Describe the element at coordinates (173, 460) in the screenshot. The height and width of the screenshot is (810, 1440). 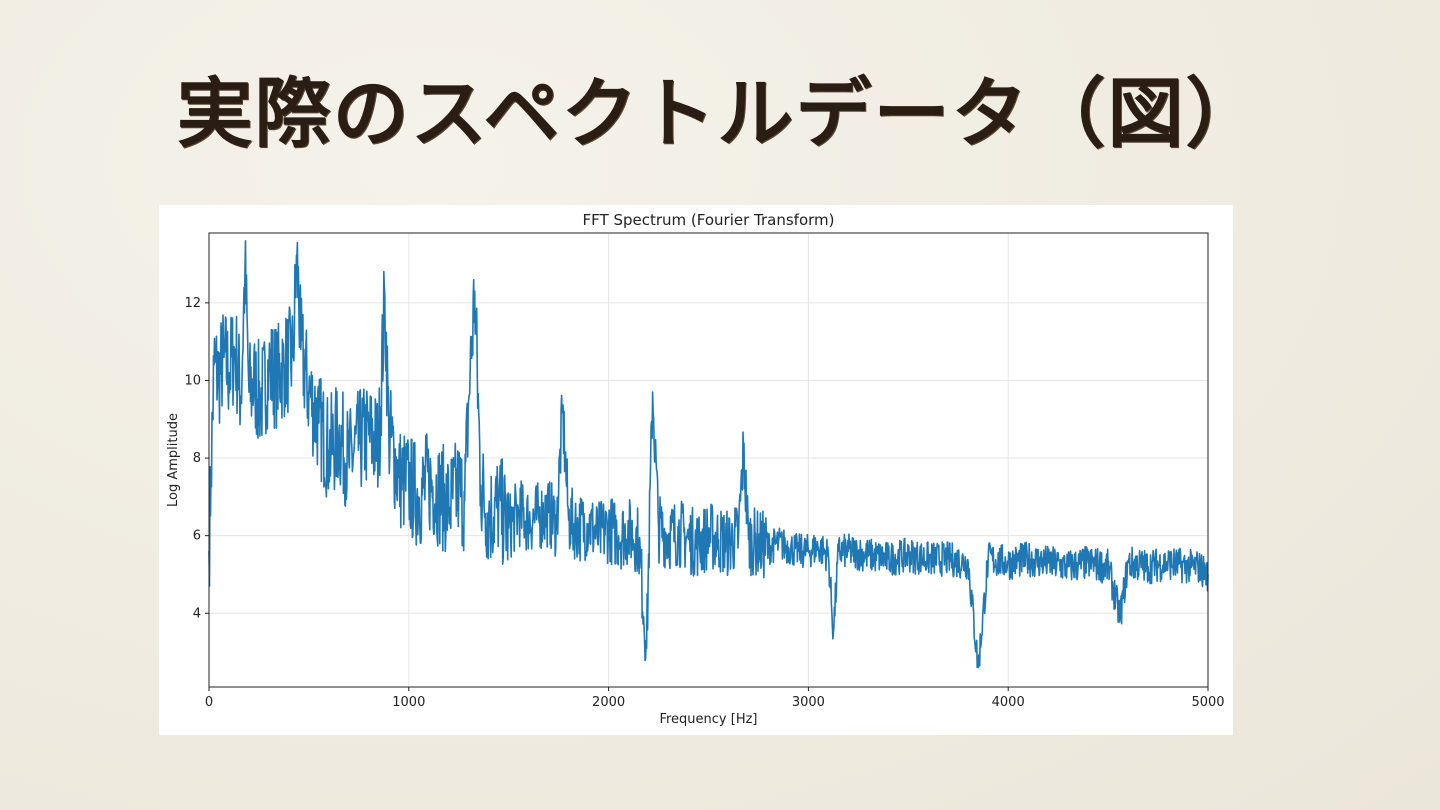
I see `y-axis-label: Log Amplitude` at that location.